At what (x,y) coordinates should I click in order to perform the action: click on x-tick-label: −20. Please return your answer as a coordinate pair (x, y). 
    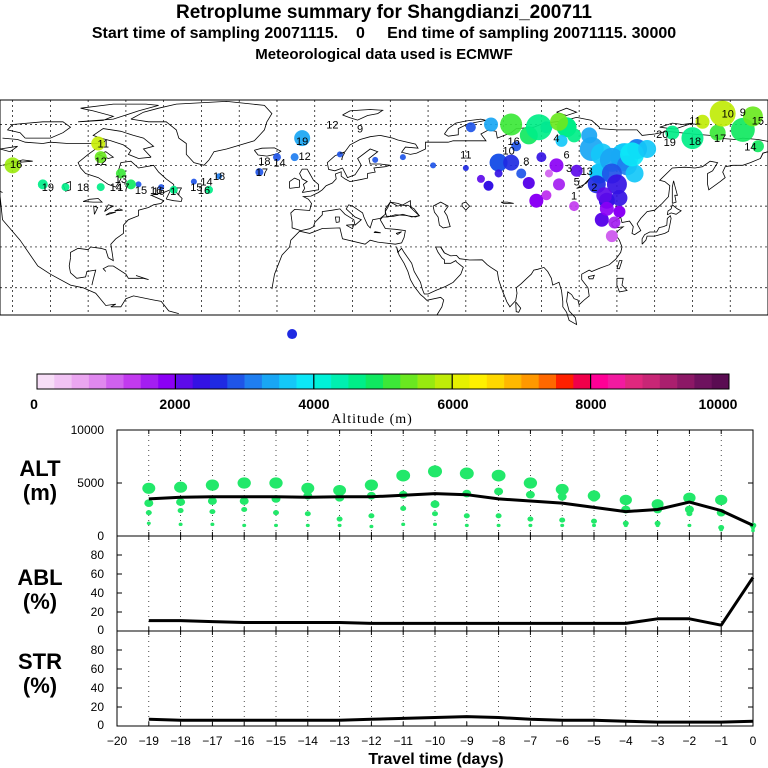
    Looking at the image, I should click on (117, 741).